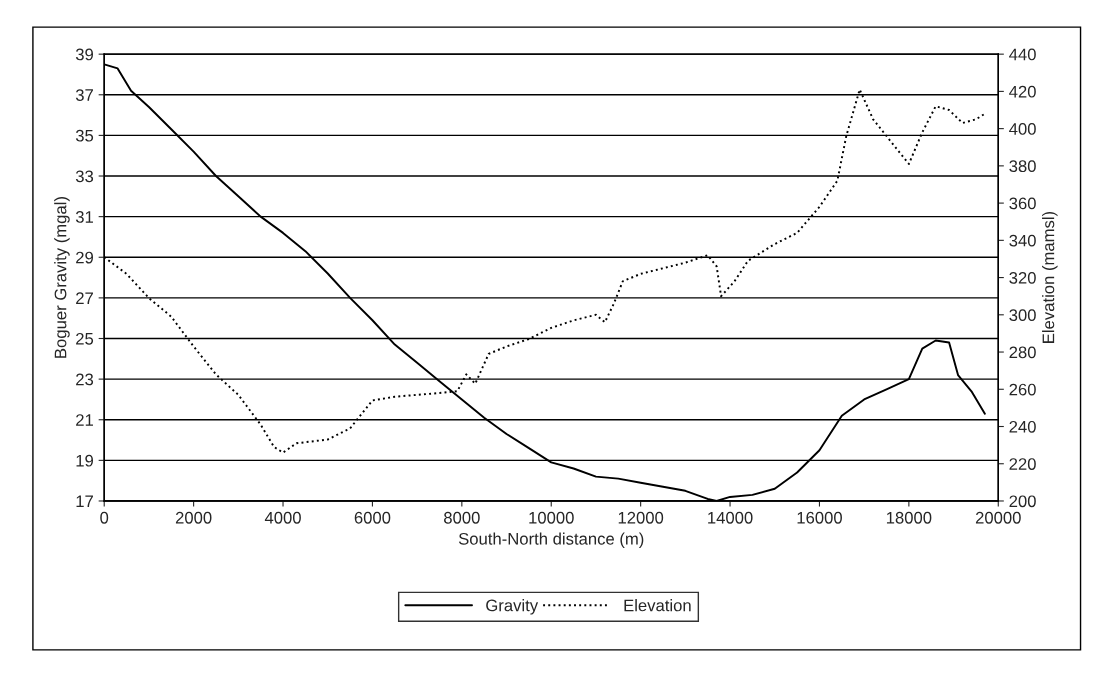 The image size is (1097, 677). What do you see at coordinates (1022, 129) in the screenshot?
I see `y2-tick-label: 400` at bounding box center [1022, 129].